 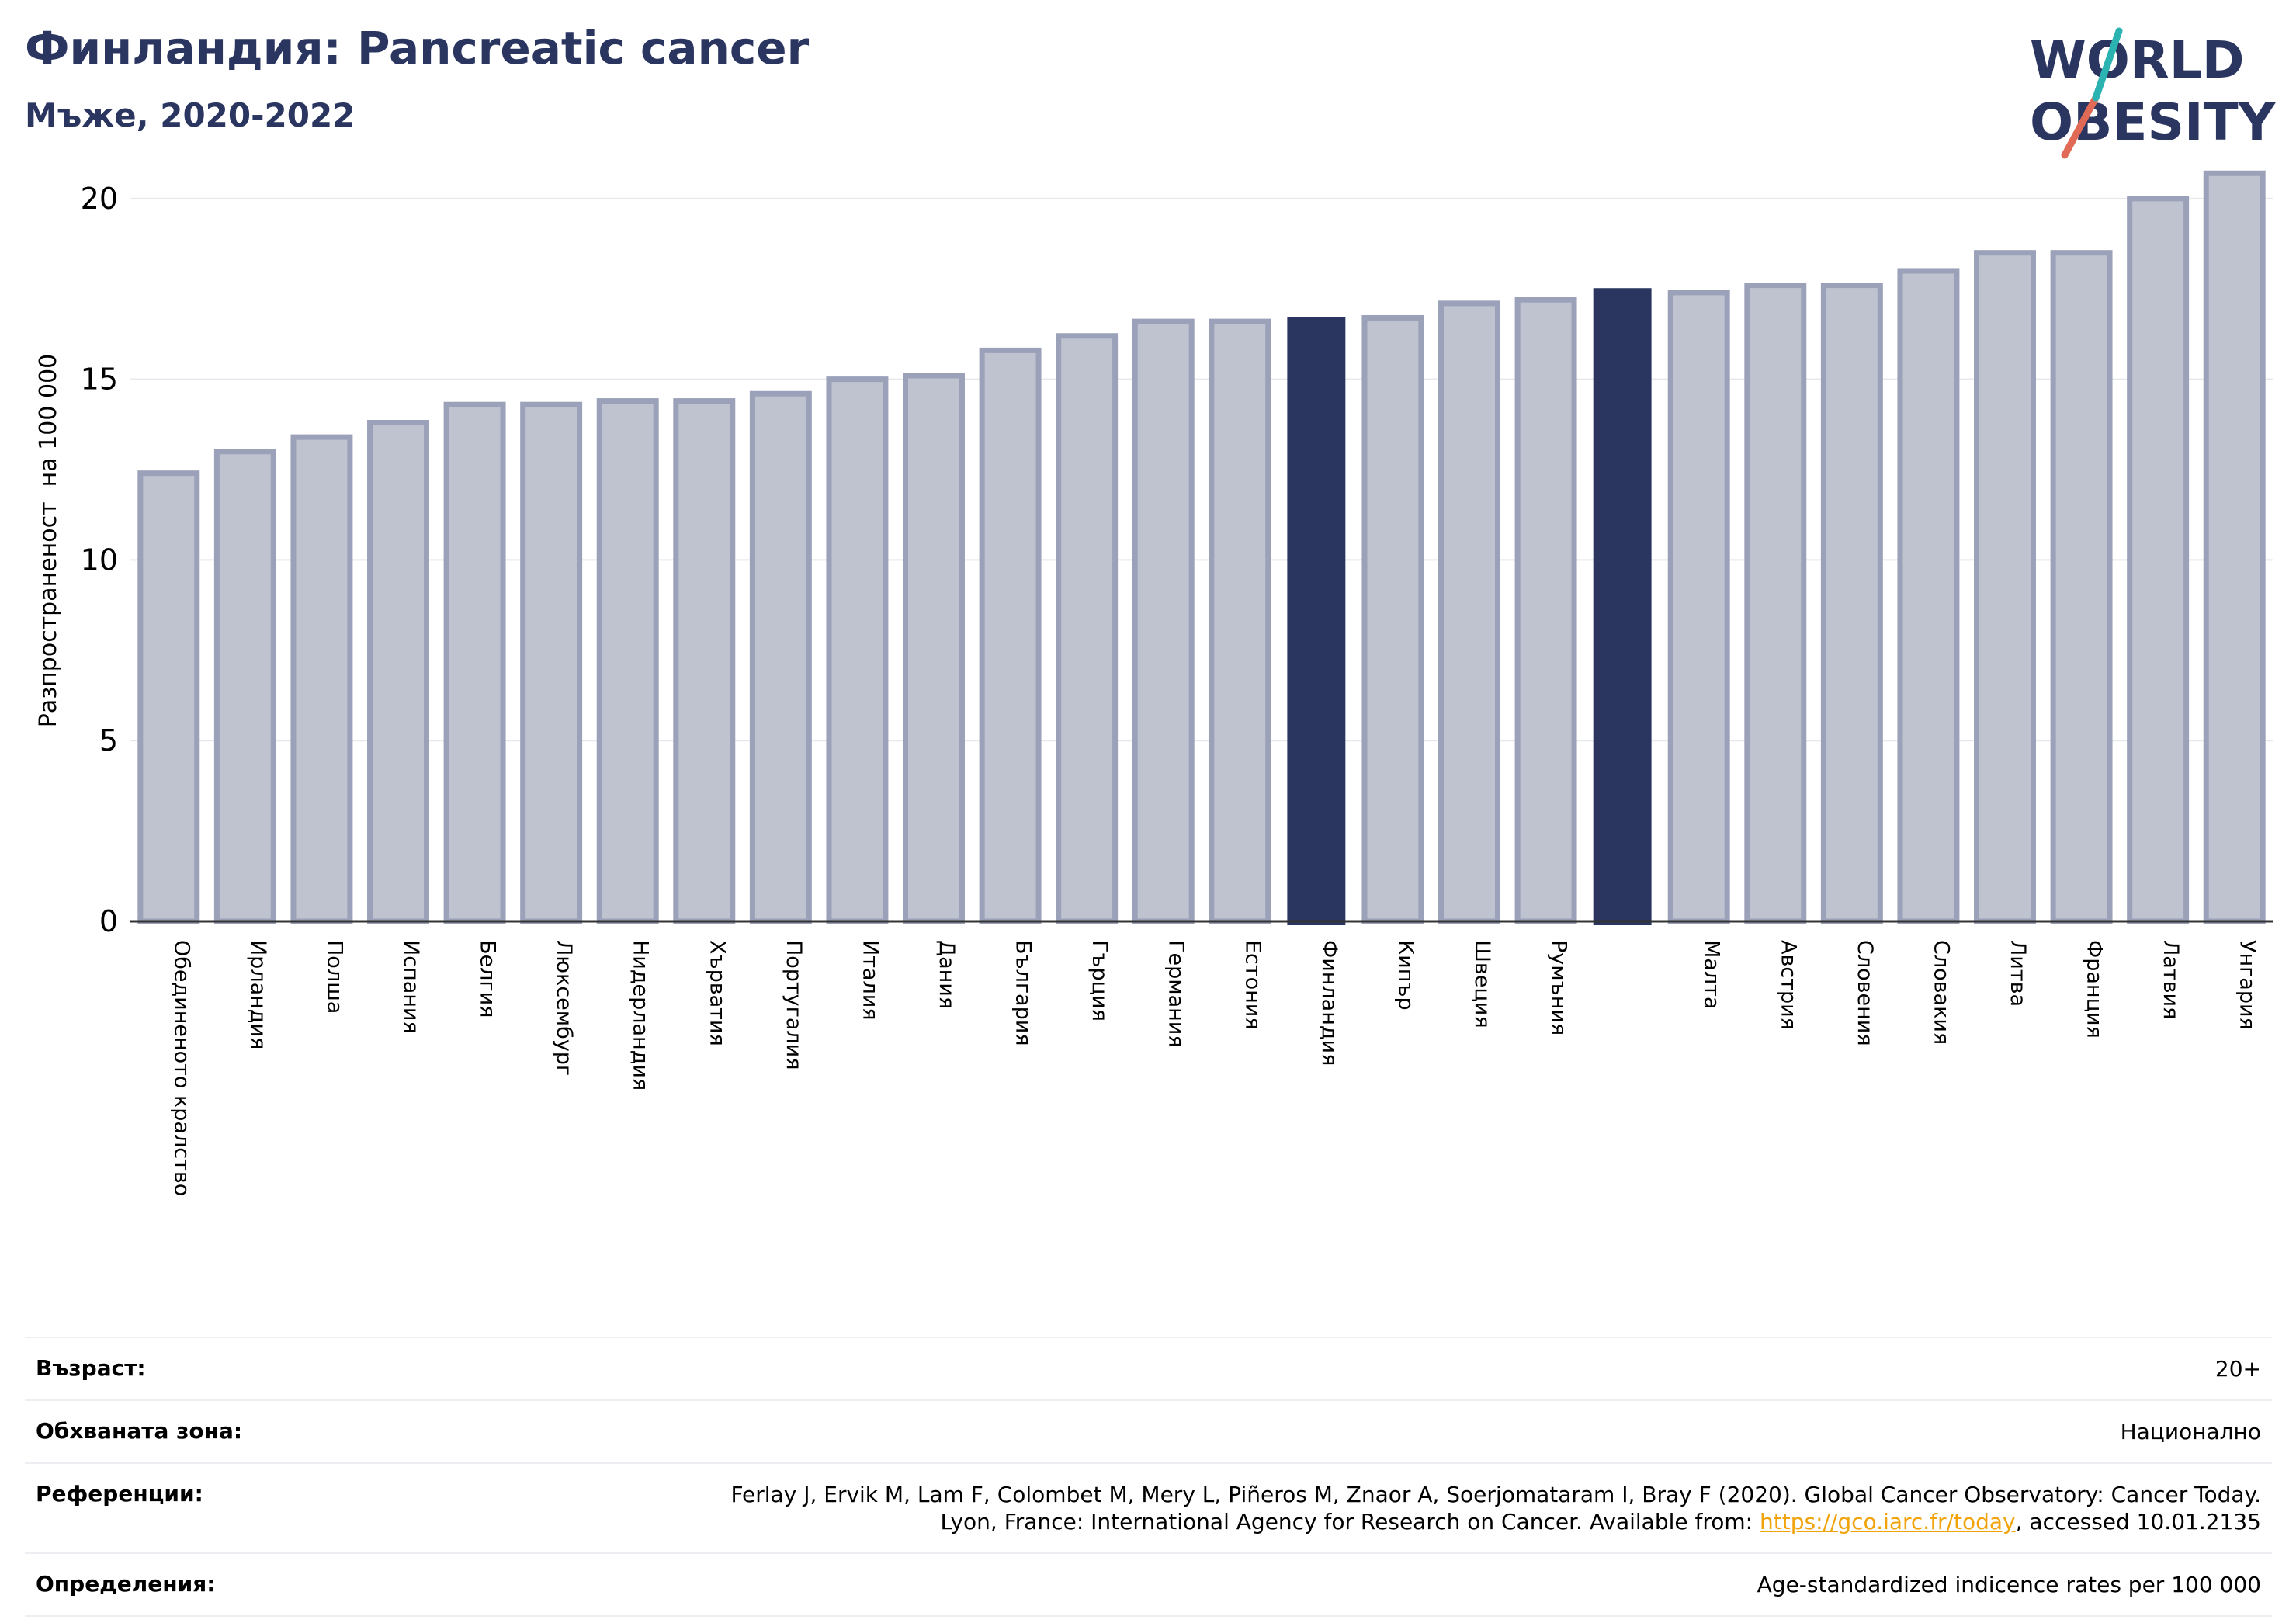 I want to click on info-label-area: Обхваната зона:, so click(x=139, y=1431).